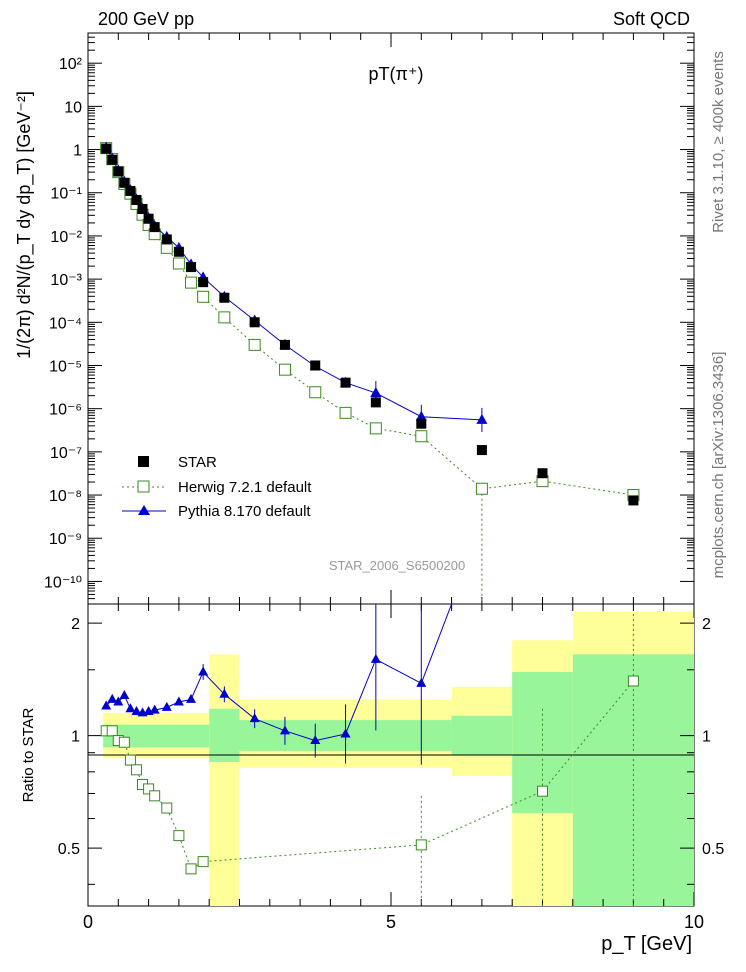 The image size is (746, 972). Describe the element at coordinates (65, 323) in the screenshot. I see `y-tick-label: 10⁻⁴` at that location.